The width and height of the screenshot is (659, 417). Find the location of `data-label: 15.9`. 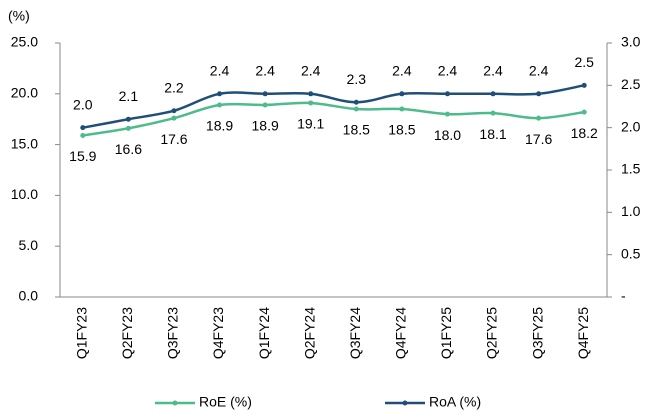

data-label: 15.9 is located at coordinates (82, 156).